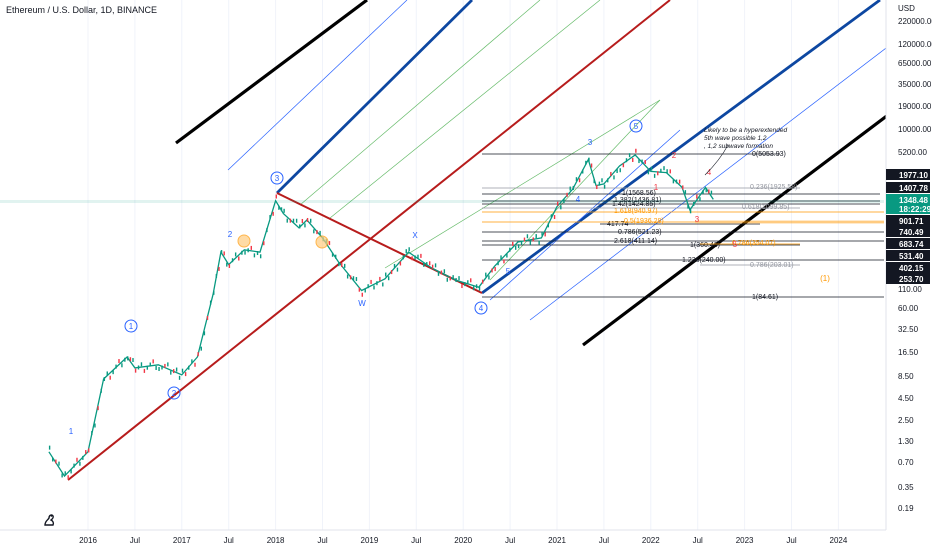 This screenshot has width=932, height=550. I want to click on fib-label: 0.5(1936.28), so click(644, 221).